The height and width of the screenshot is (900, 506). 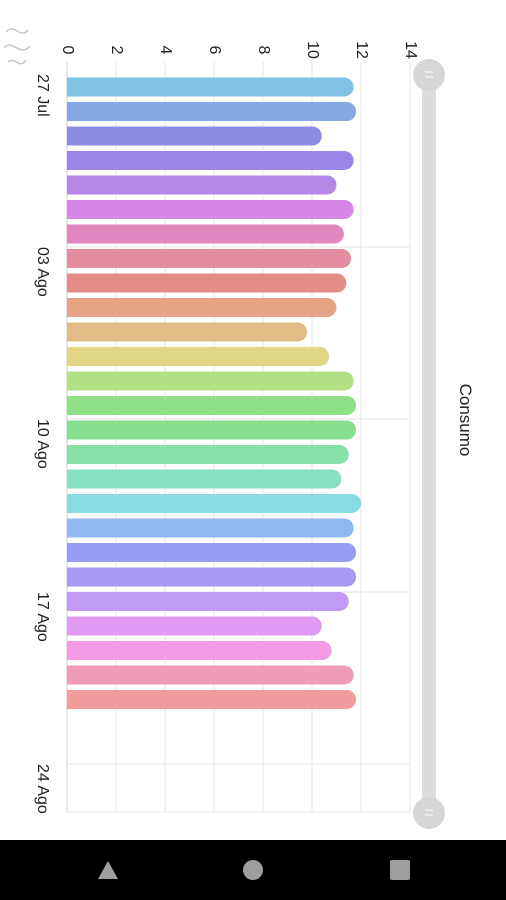 What do you see at coordinates (108, 870) in the screenshot?
I see `back-triangle-icon` at bounding box center [108, 870].